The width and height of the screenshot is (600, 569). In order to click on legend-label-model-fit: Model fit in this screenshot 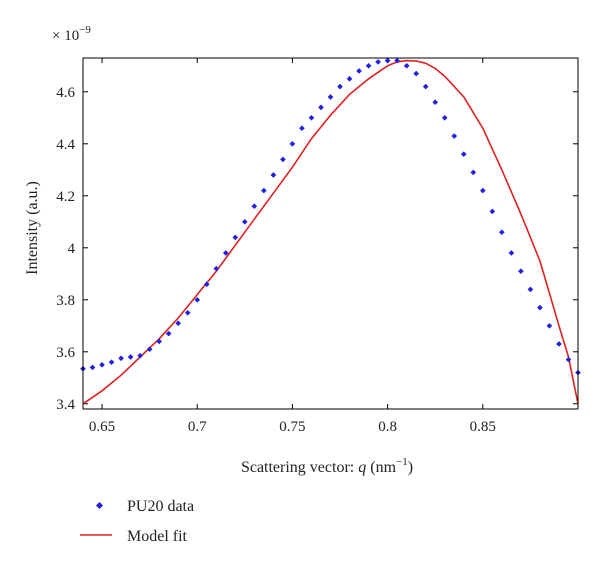, I will do `click(157, 536)`.